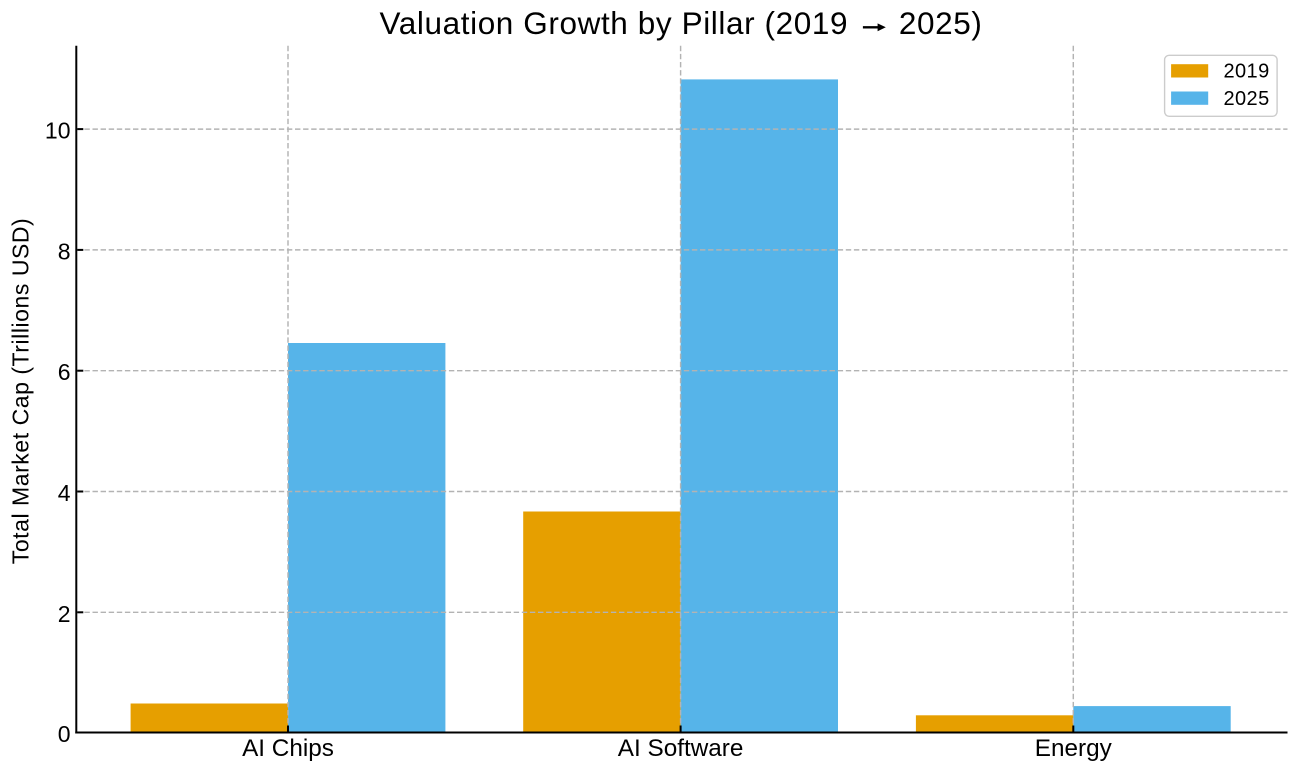 The image size is (1298, 773). Describe the element at coordinates (21, 391) in the screenshot. I see `svg-text:Total Market Cap (Trillions US: Total Market Cap (Trillions USD)` at that location.